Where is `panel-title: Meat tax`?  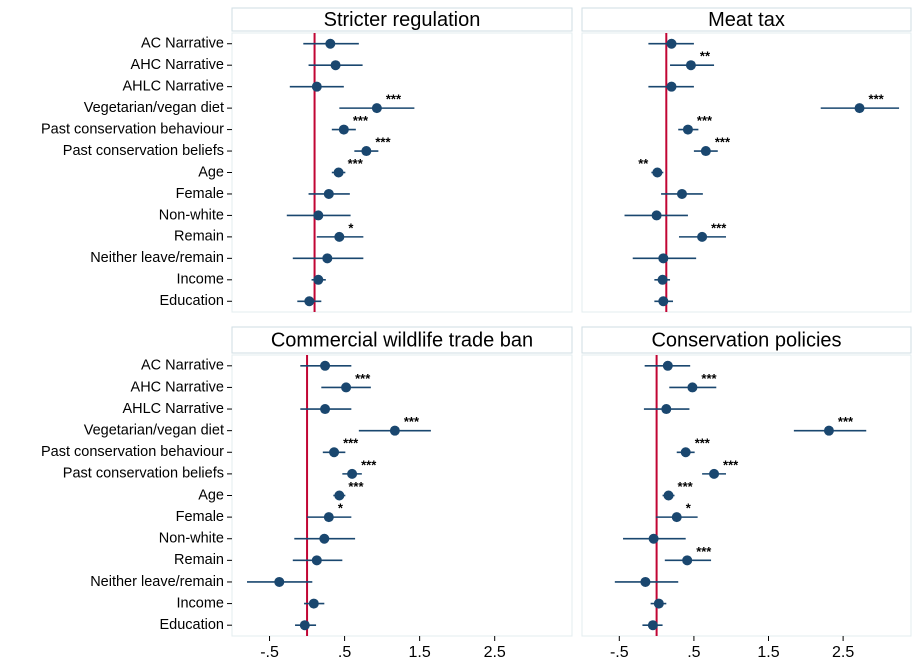
panel-title: Meat tax is located at coordinates (746, 20).